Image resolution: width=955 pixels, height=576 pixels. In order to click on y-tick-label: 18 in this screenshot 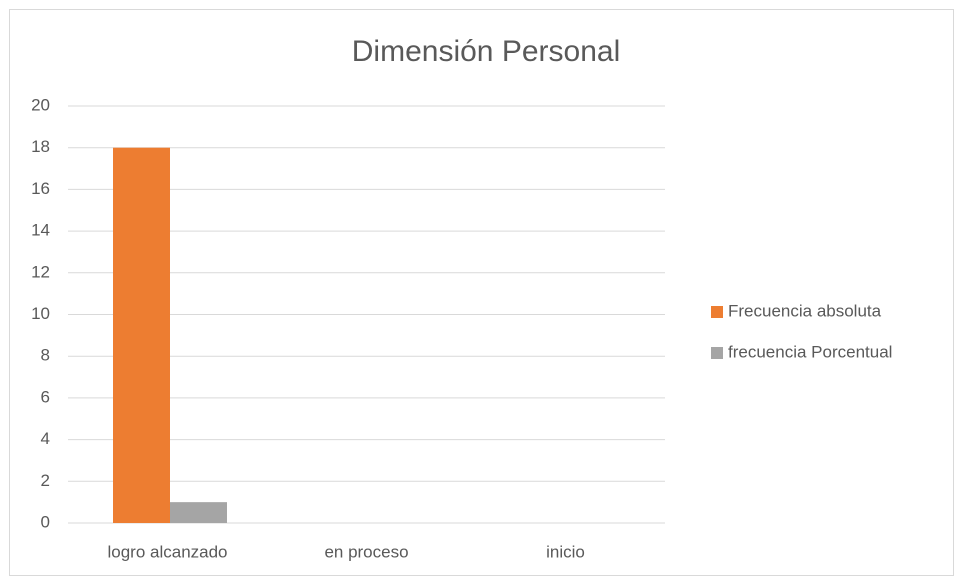, I will do `click(40, 146)`.